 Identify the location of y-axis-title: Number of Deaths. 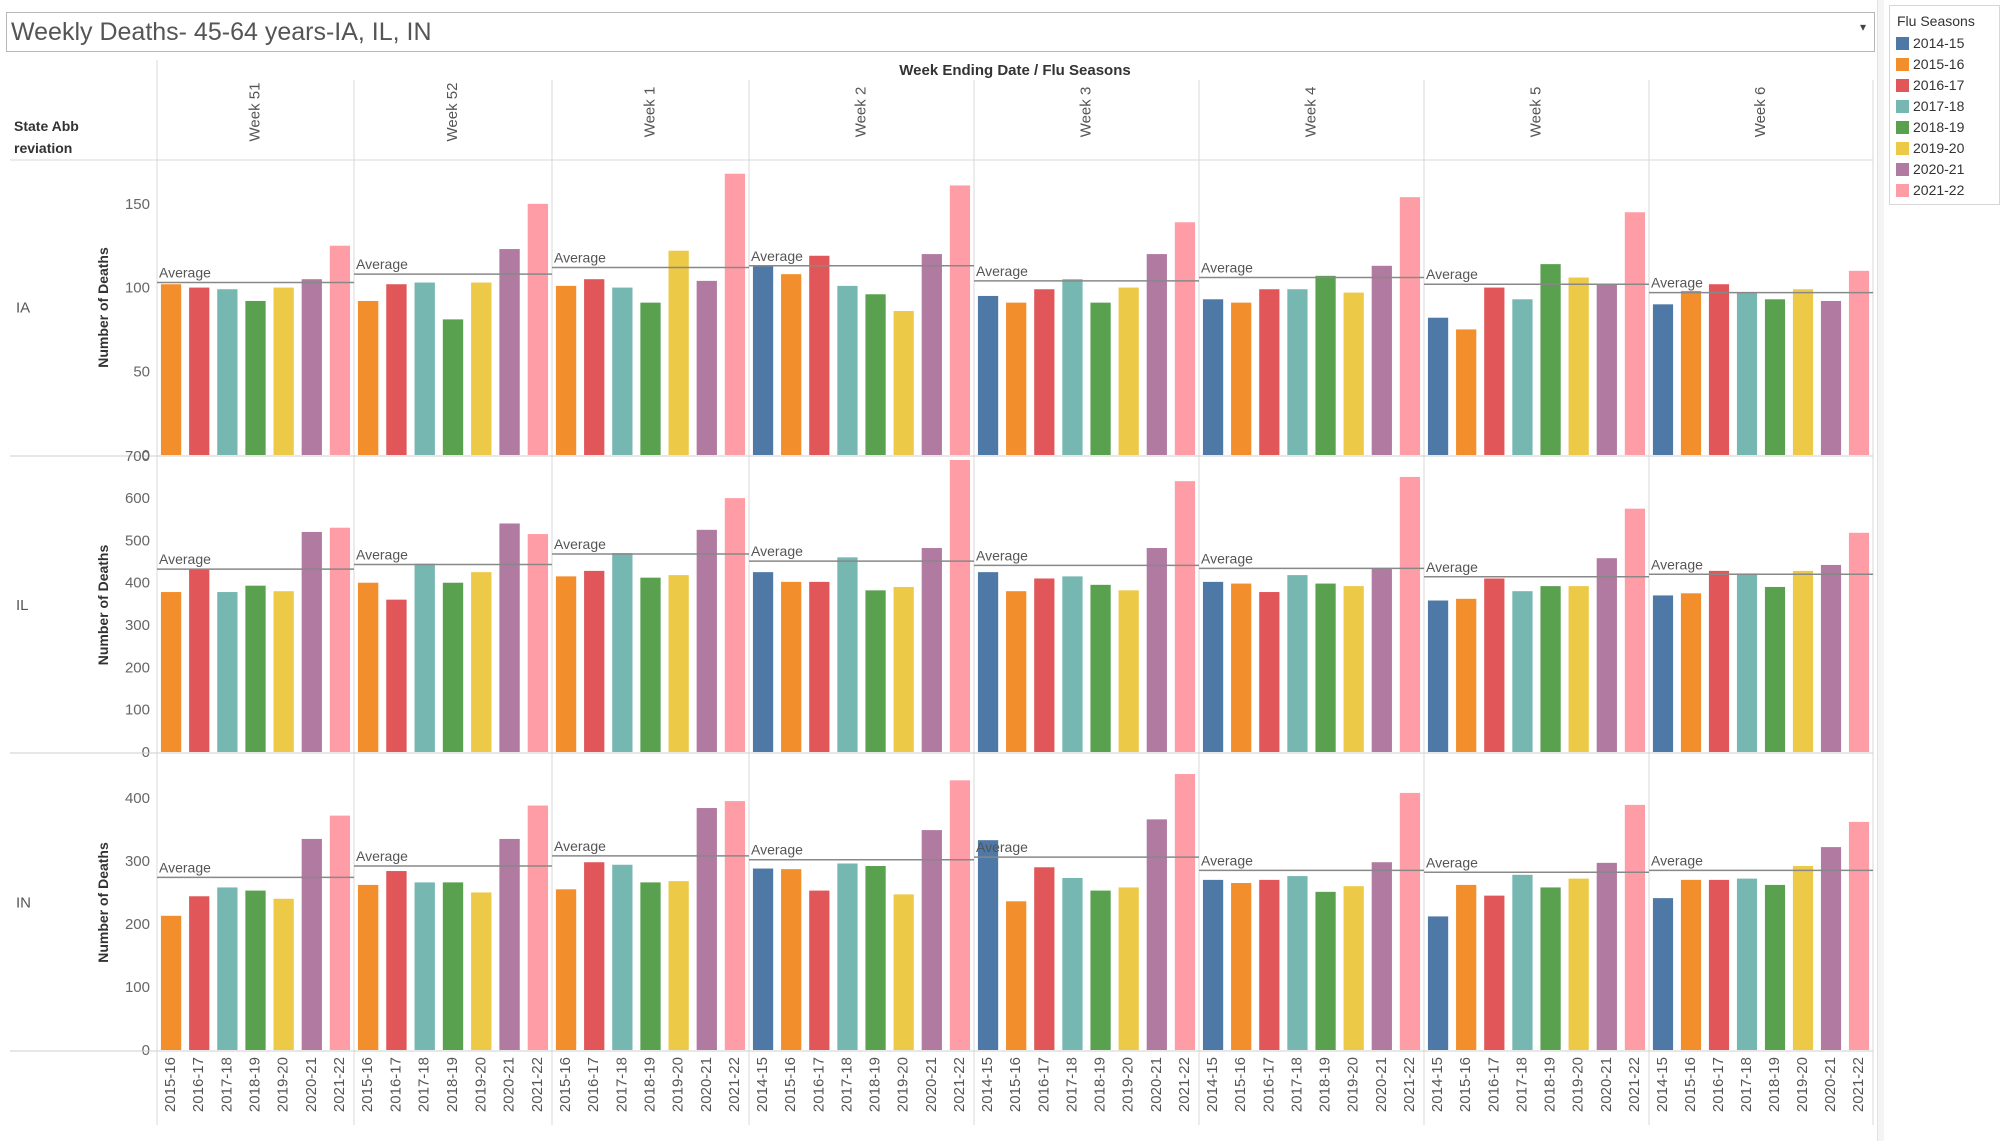
(103, 902).